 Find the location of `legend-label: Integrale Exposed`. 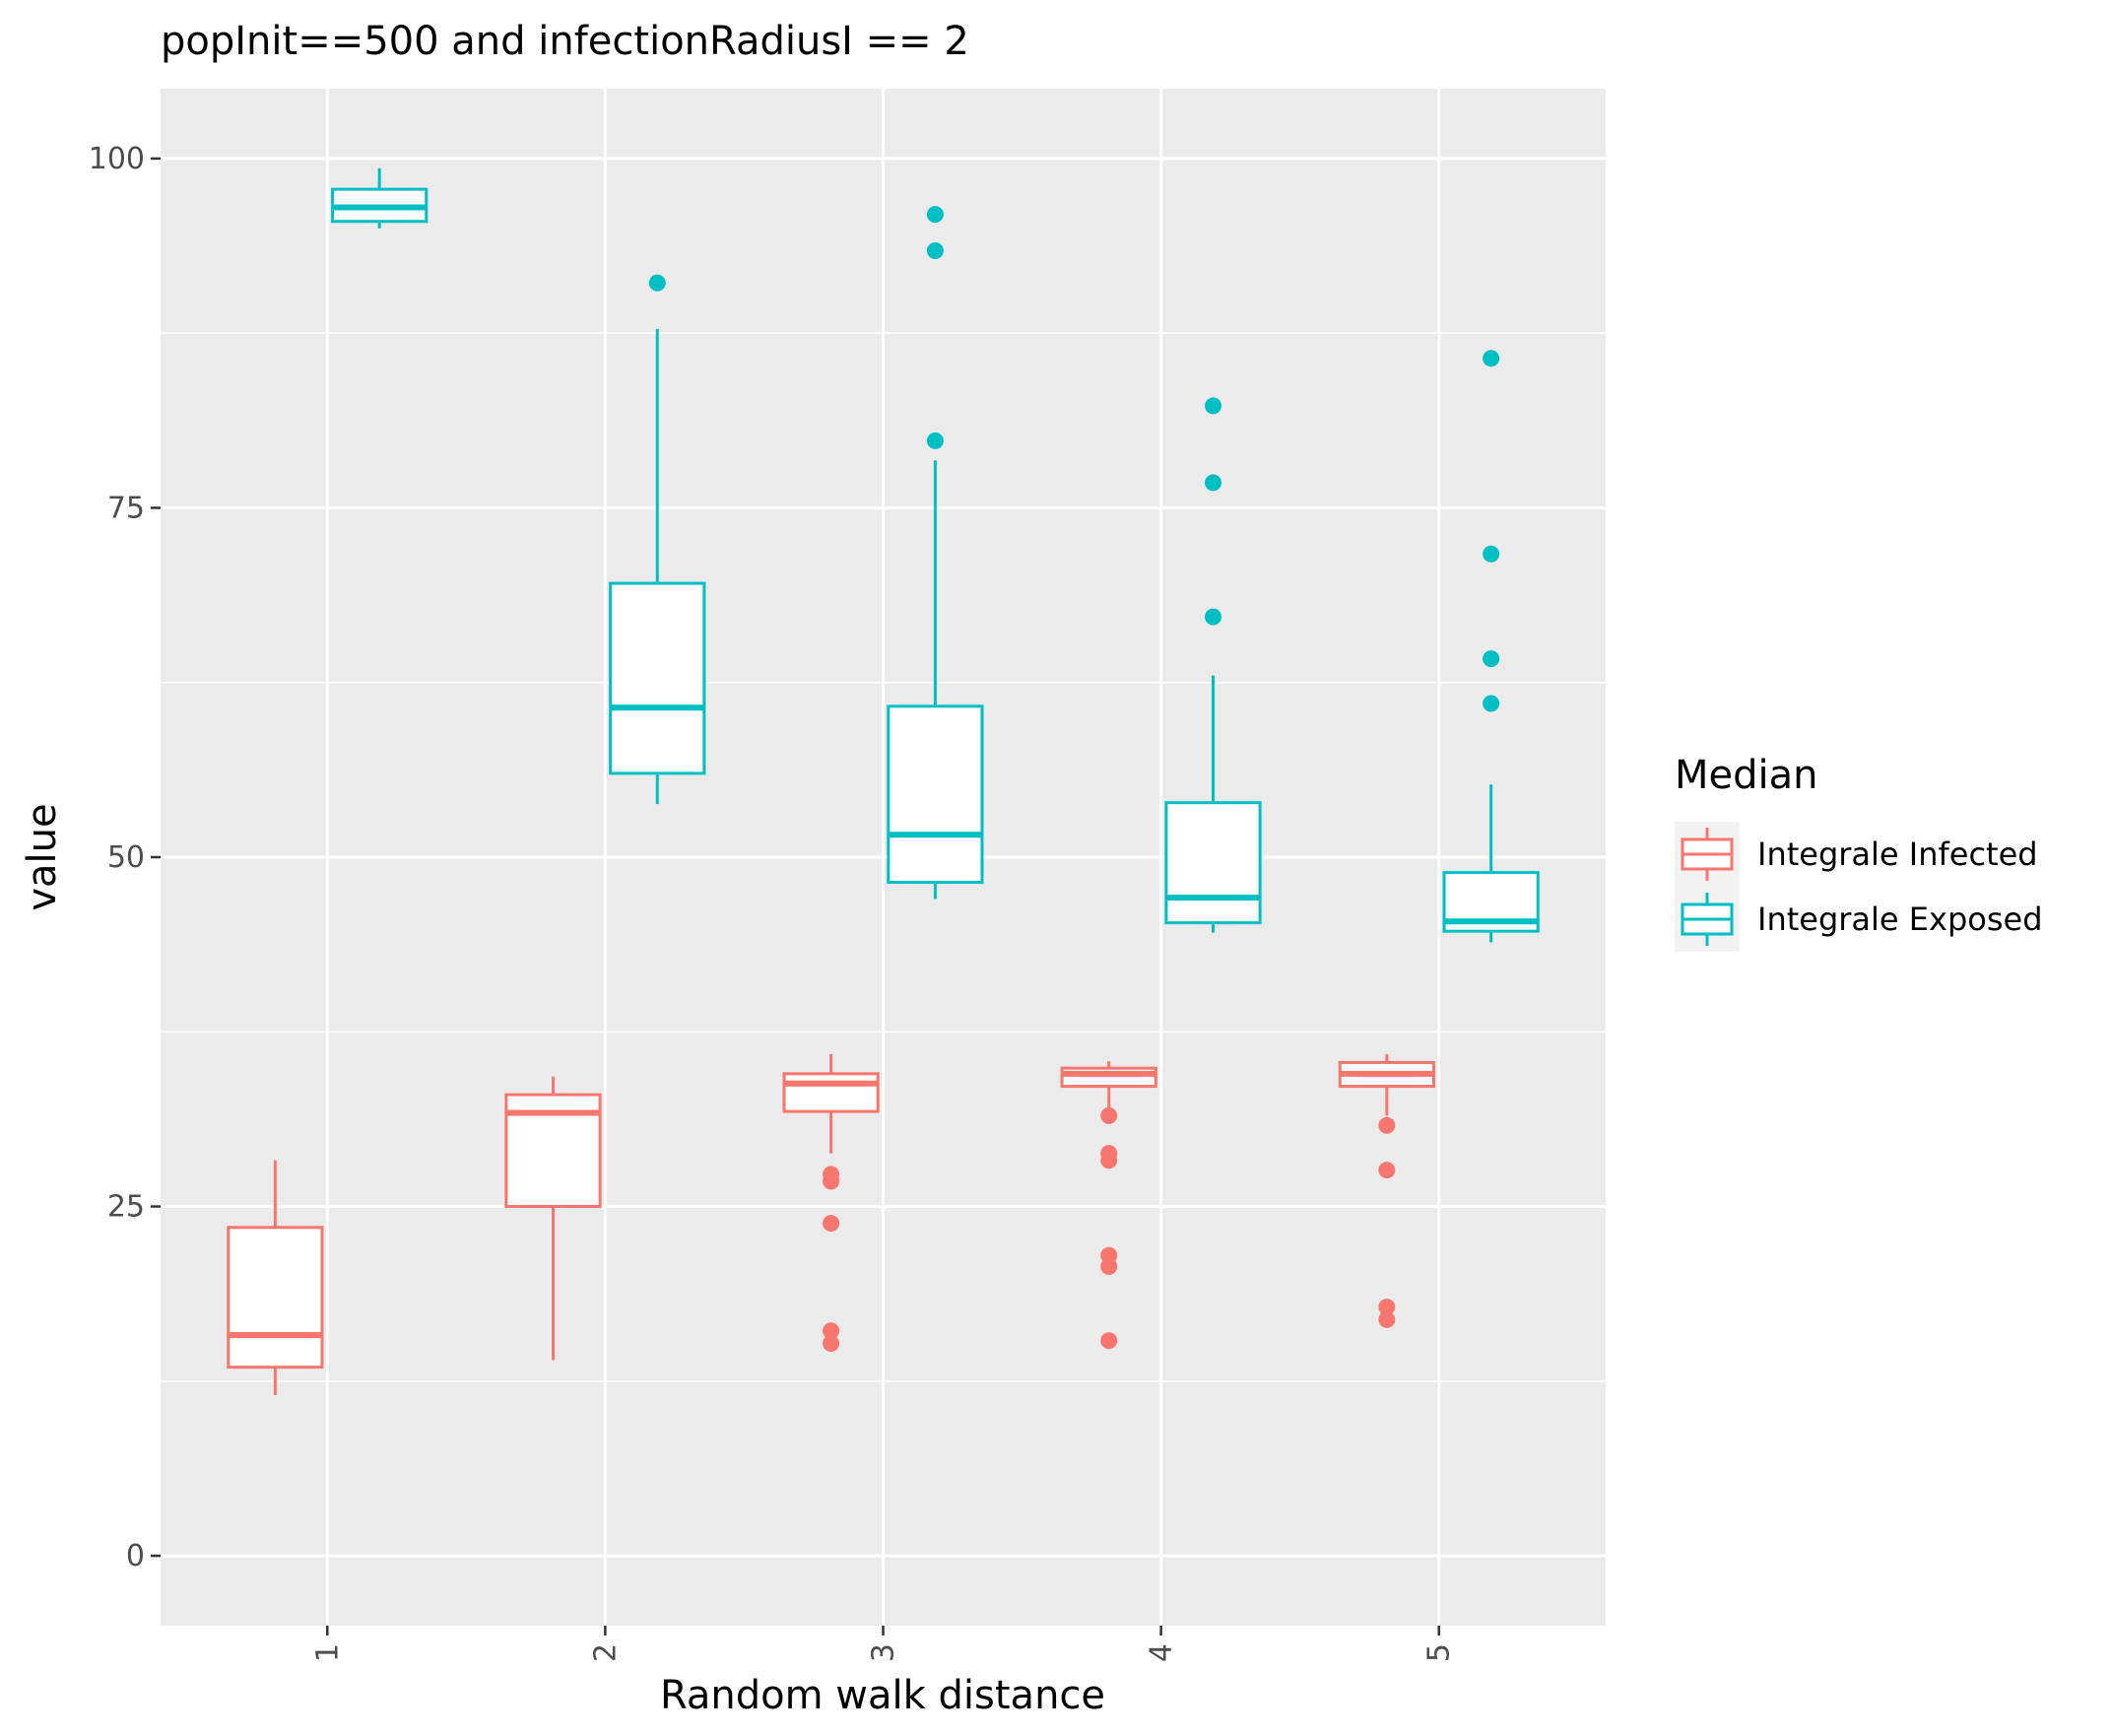

legend-label: Integrale Exposed is located at coordinates (1900, 919).